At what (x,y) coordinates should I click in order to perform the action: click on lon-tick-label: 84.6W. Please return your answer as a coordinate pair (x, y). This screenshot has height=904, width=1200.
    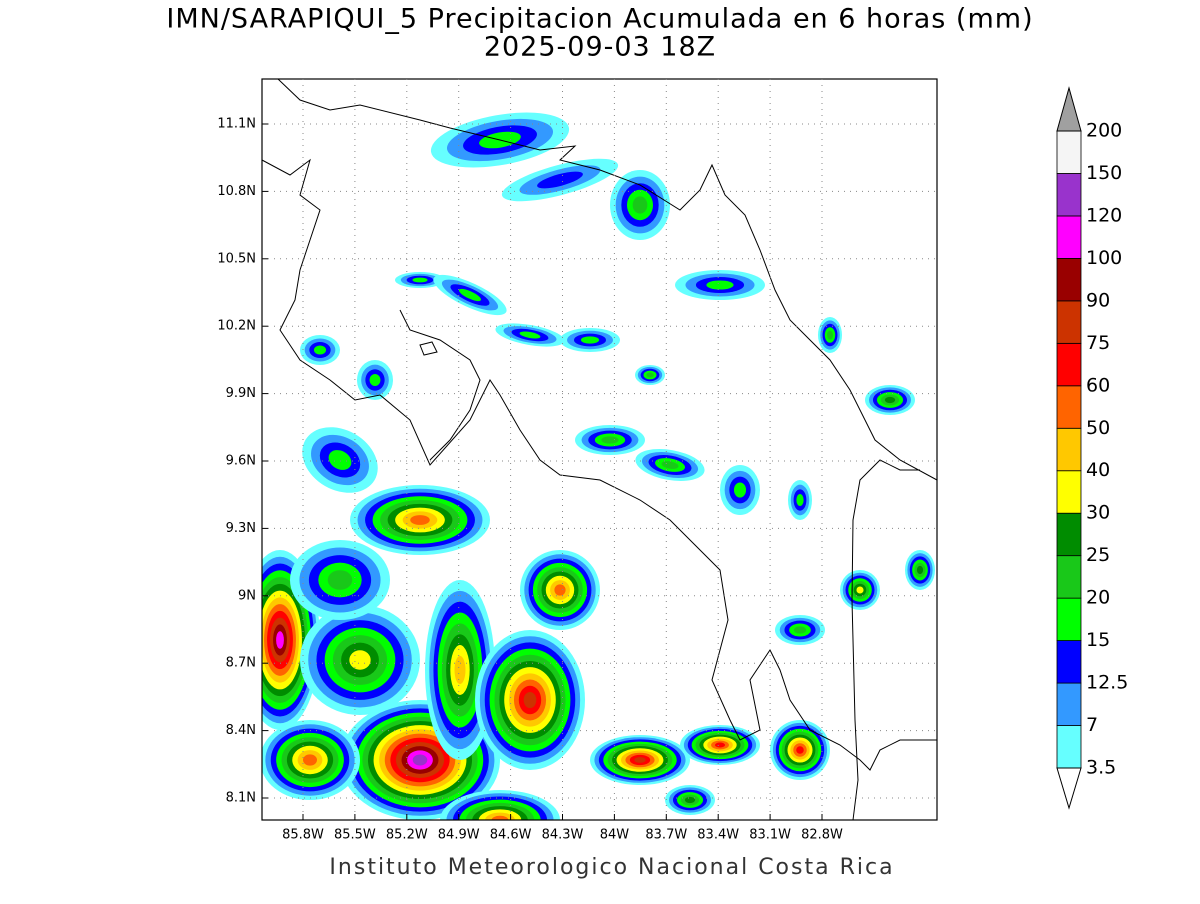
    Looking at the image, I should click on (511, 835).